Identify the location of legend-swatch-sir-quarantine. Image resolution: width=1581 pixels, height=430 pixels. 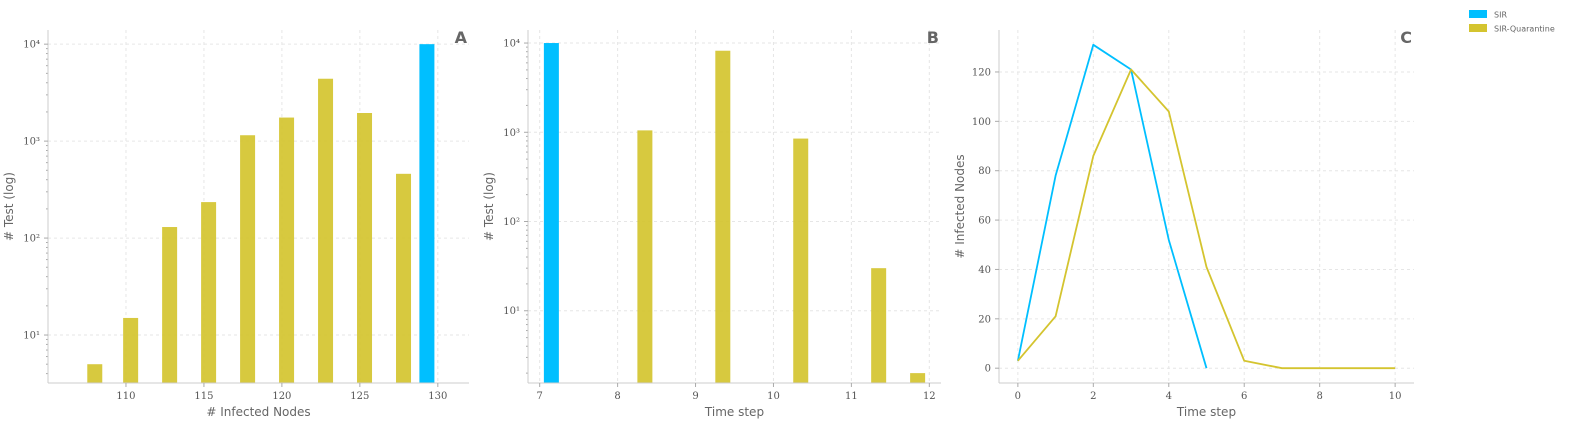
(1478, 28).